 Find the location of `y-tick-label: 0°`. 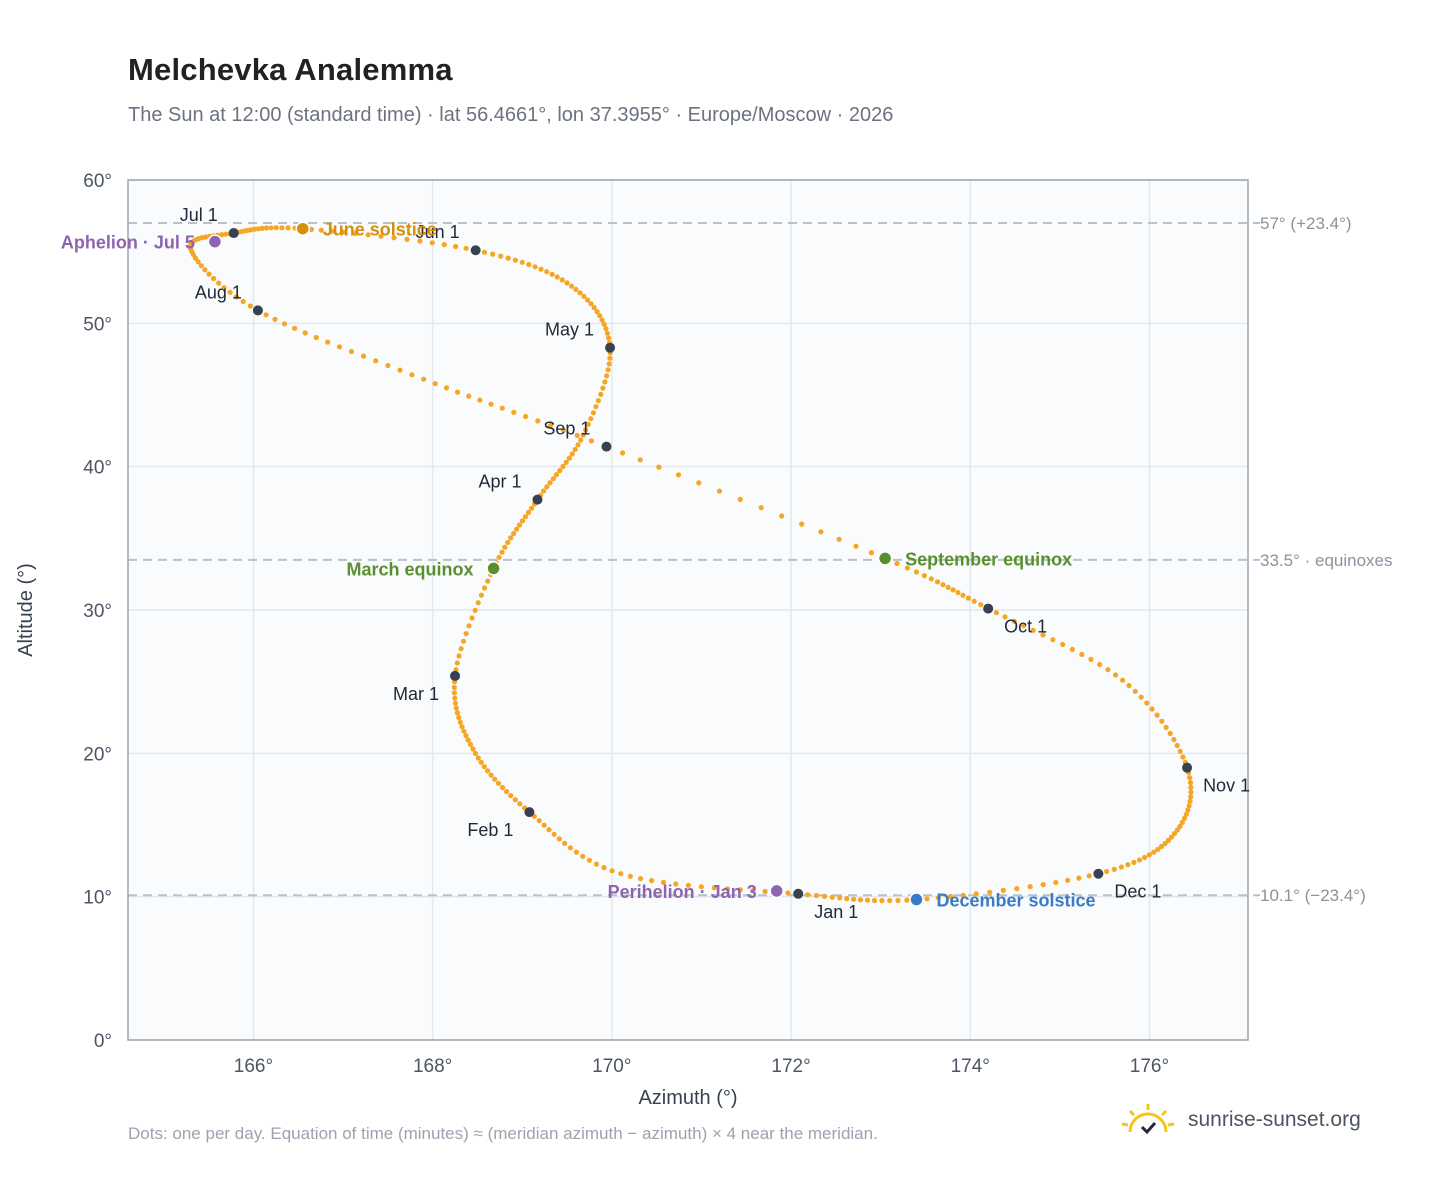

y-tick-label: 0° is located at coordinates (103, 1041).